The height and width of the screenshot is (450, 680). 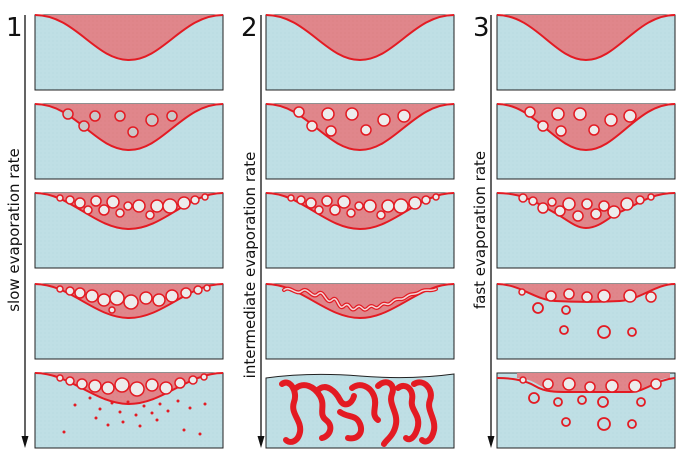 I want to click on column-2-axis-arrow, so click(x=261, y=442).